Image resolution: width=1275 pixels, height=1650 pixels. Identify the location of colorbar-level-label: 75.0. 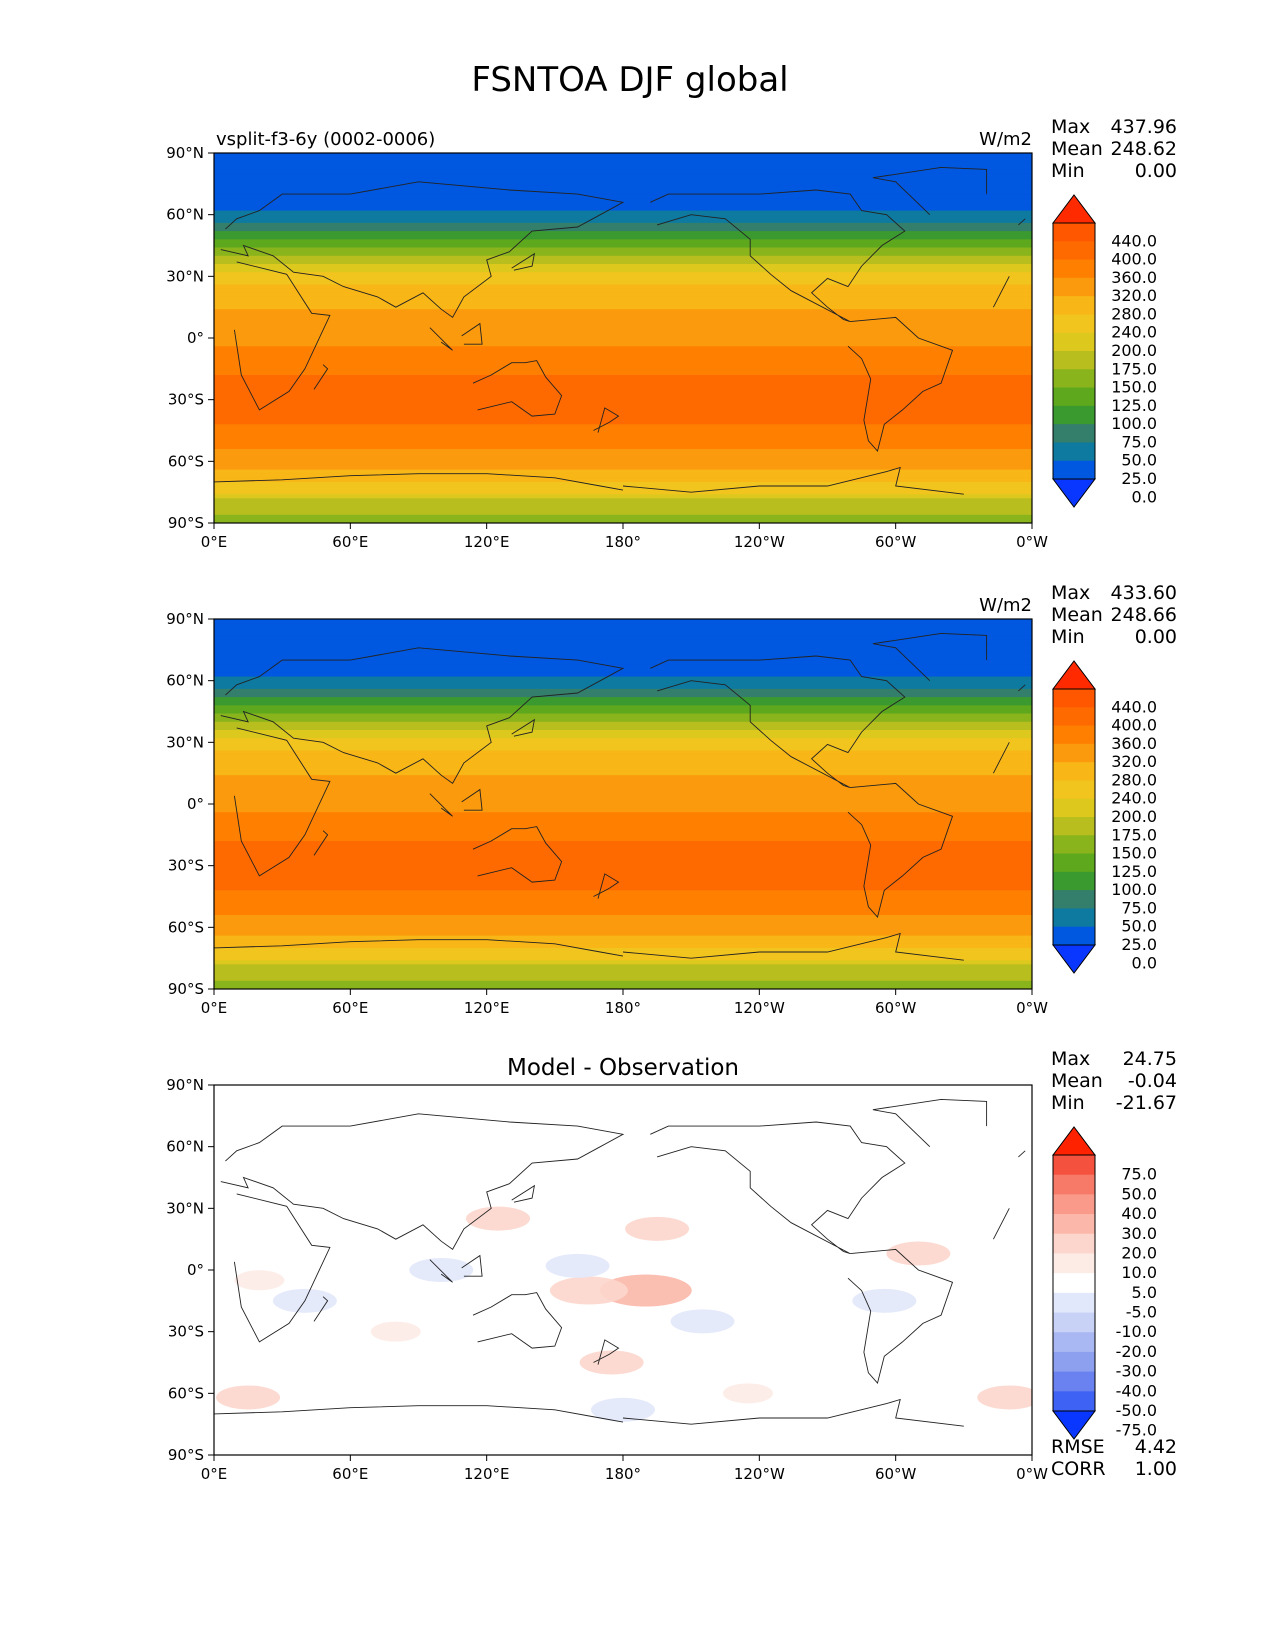
(1139, 441).